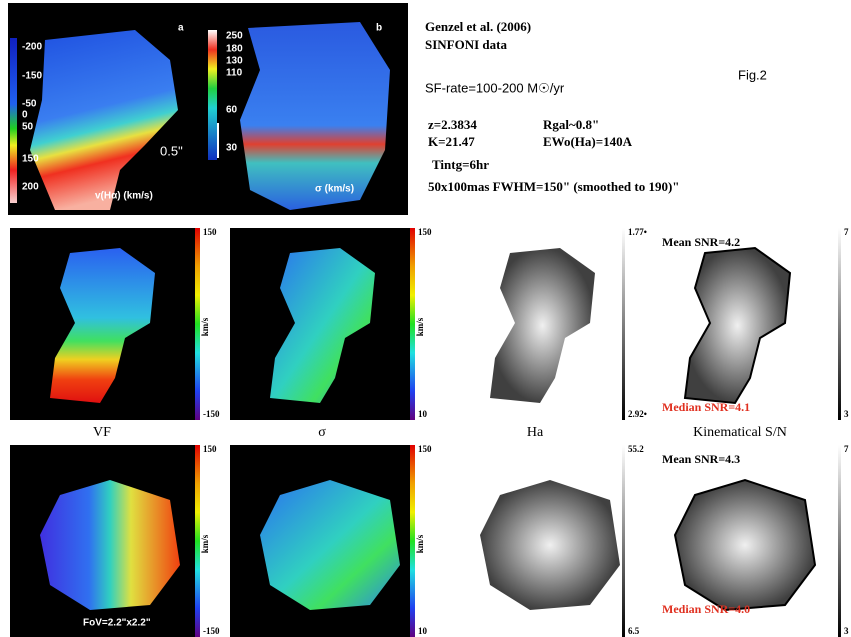  Describe the element at coordinates (466, 44) in the screenshot. I see `data-source: SINFONI data` at that location.